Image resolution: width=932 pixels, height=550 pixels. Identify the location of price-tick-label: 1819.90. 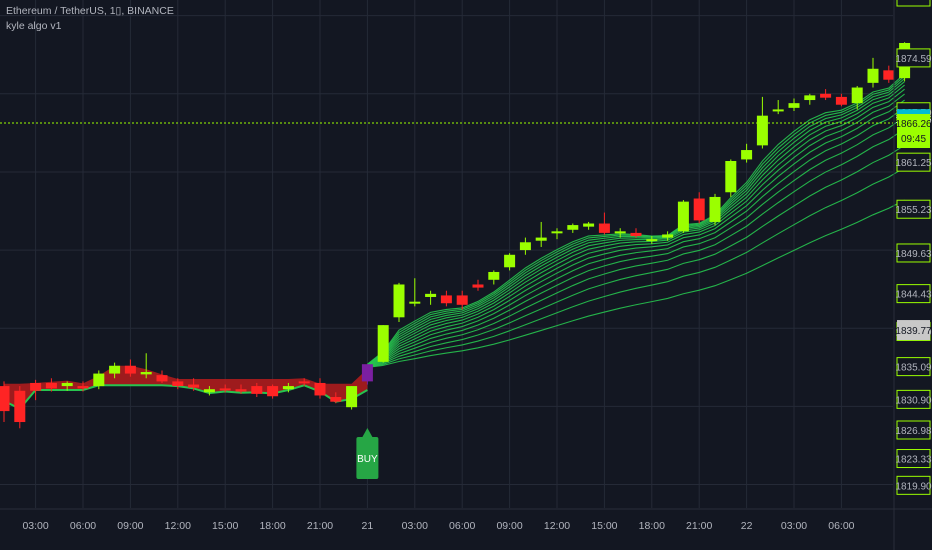
(913, 486).